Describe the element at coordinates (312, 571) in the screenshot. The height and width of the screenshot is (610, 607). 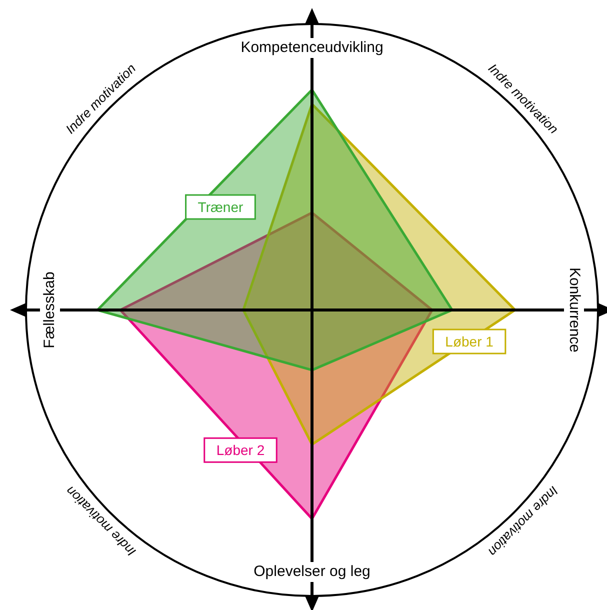
I see `spoke-label: Oplevelser og leg` at that location.